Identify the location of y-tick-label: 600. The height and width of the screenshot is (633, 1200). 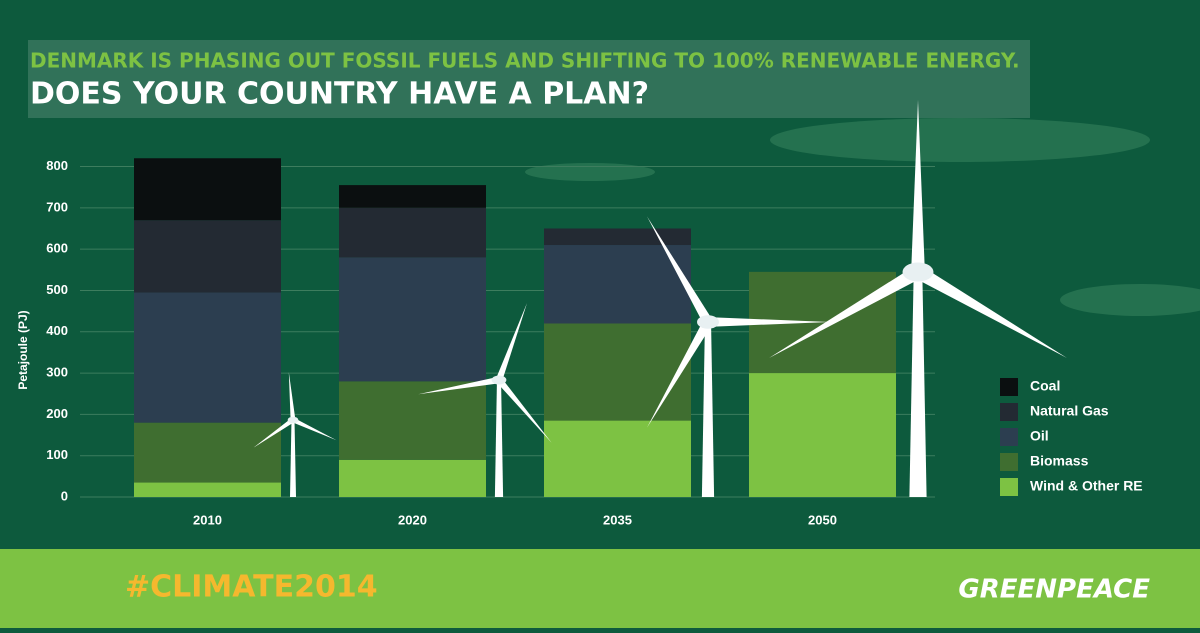
(57, 248).